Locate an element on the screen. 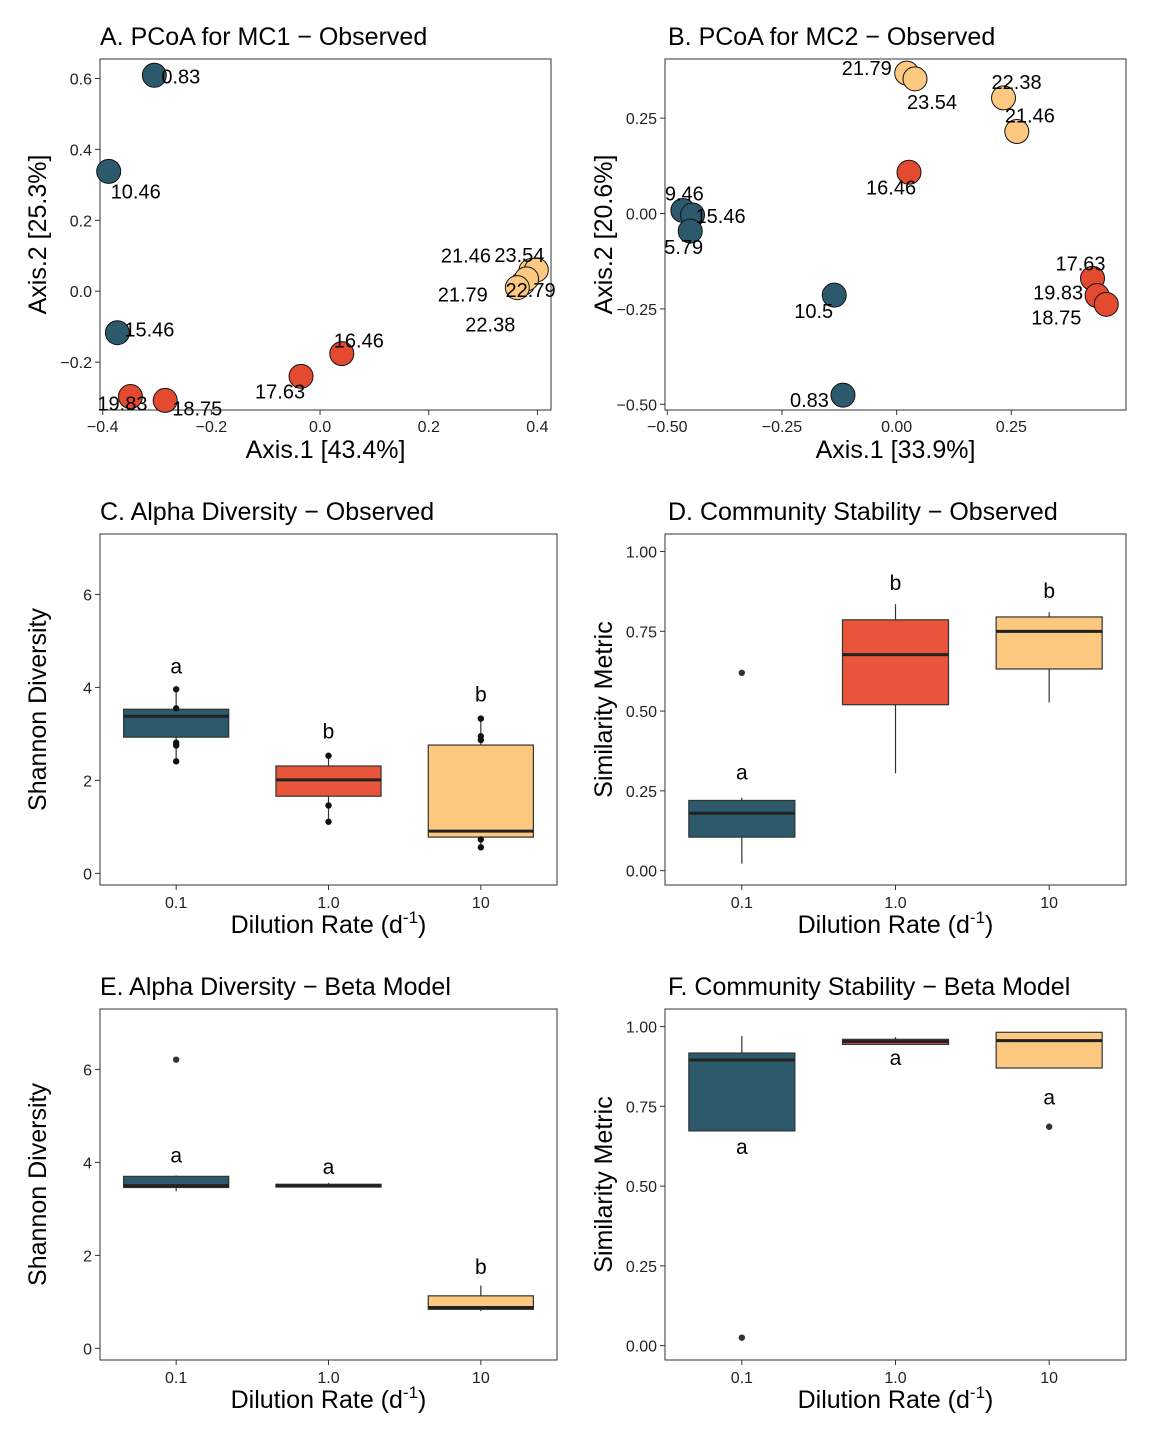 The width and height of the screenshot is (1152, 1440). panel-title: B. PCoA for MC2 − Observed is located at coordinates (831, 37).